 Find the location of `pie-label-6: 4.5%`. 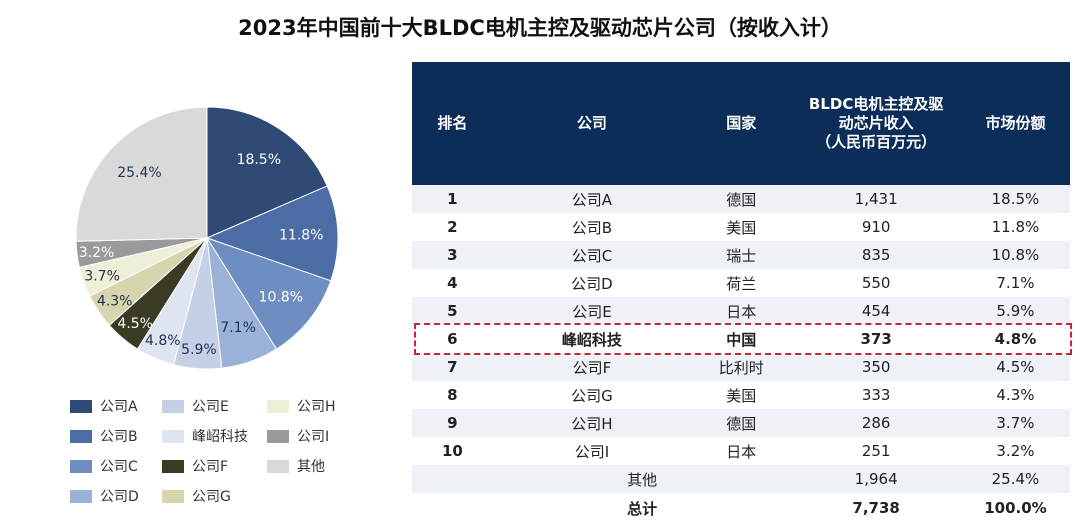

pie-label-6: 4.5% is located at coordinates (135, 324).